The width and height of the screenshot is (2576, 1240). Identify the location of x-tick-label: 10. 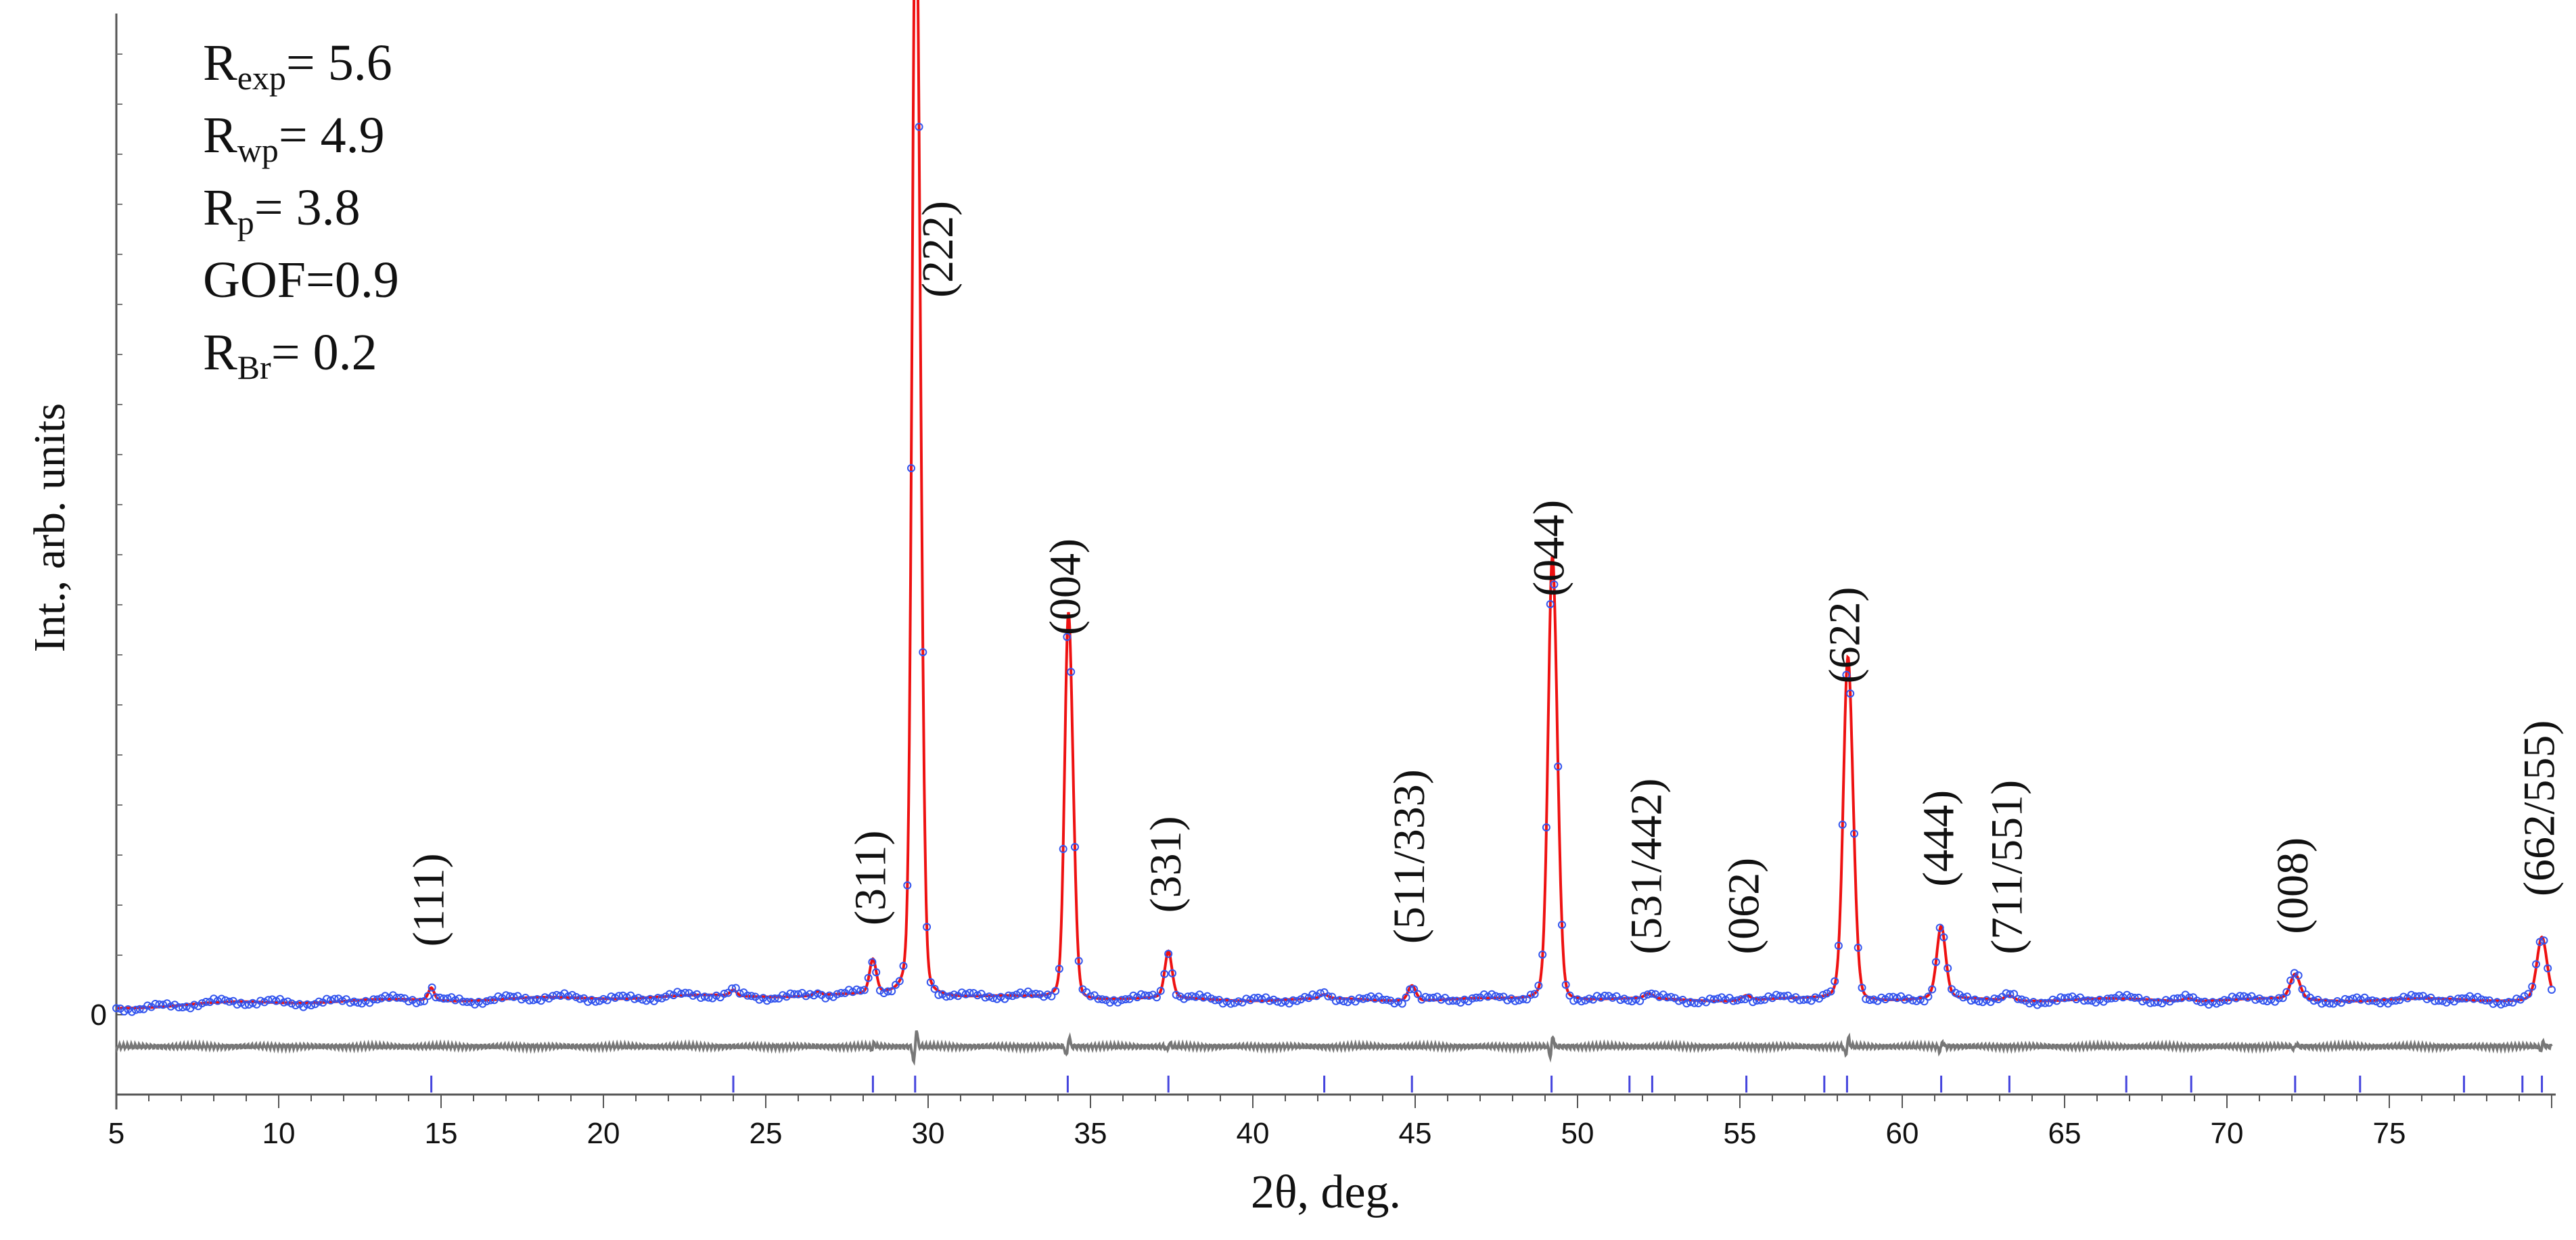
(279, 1133).